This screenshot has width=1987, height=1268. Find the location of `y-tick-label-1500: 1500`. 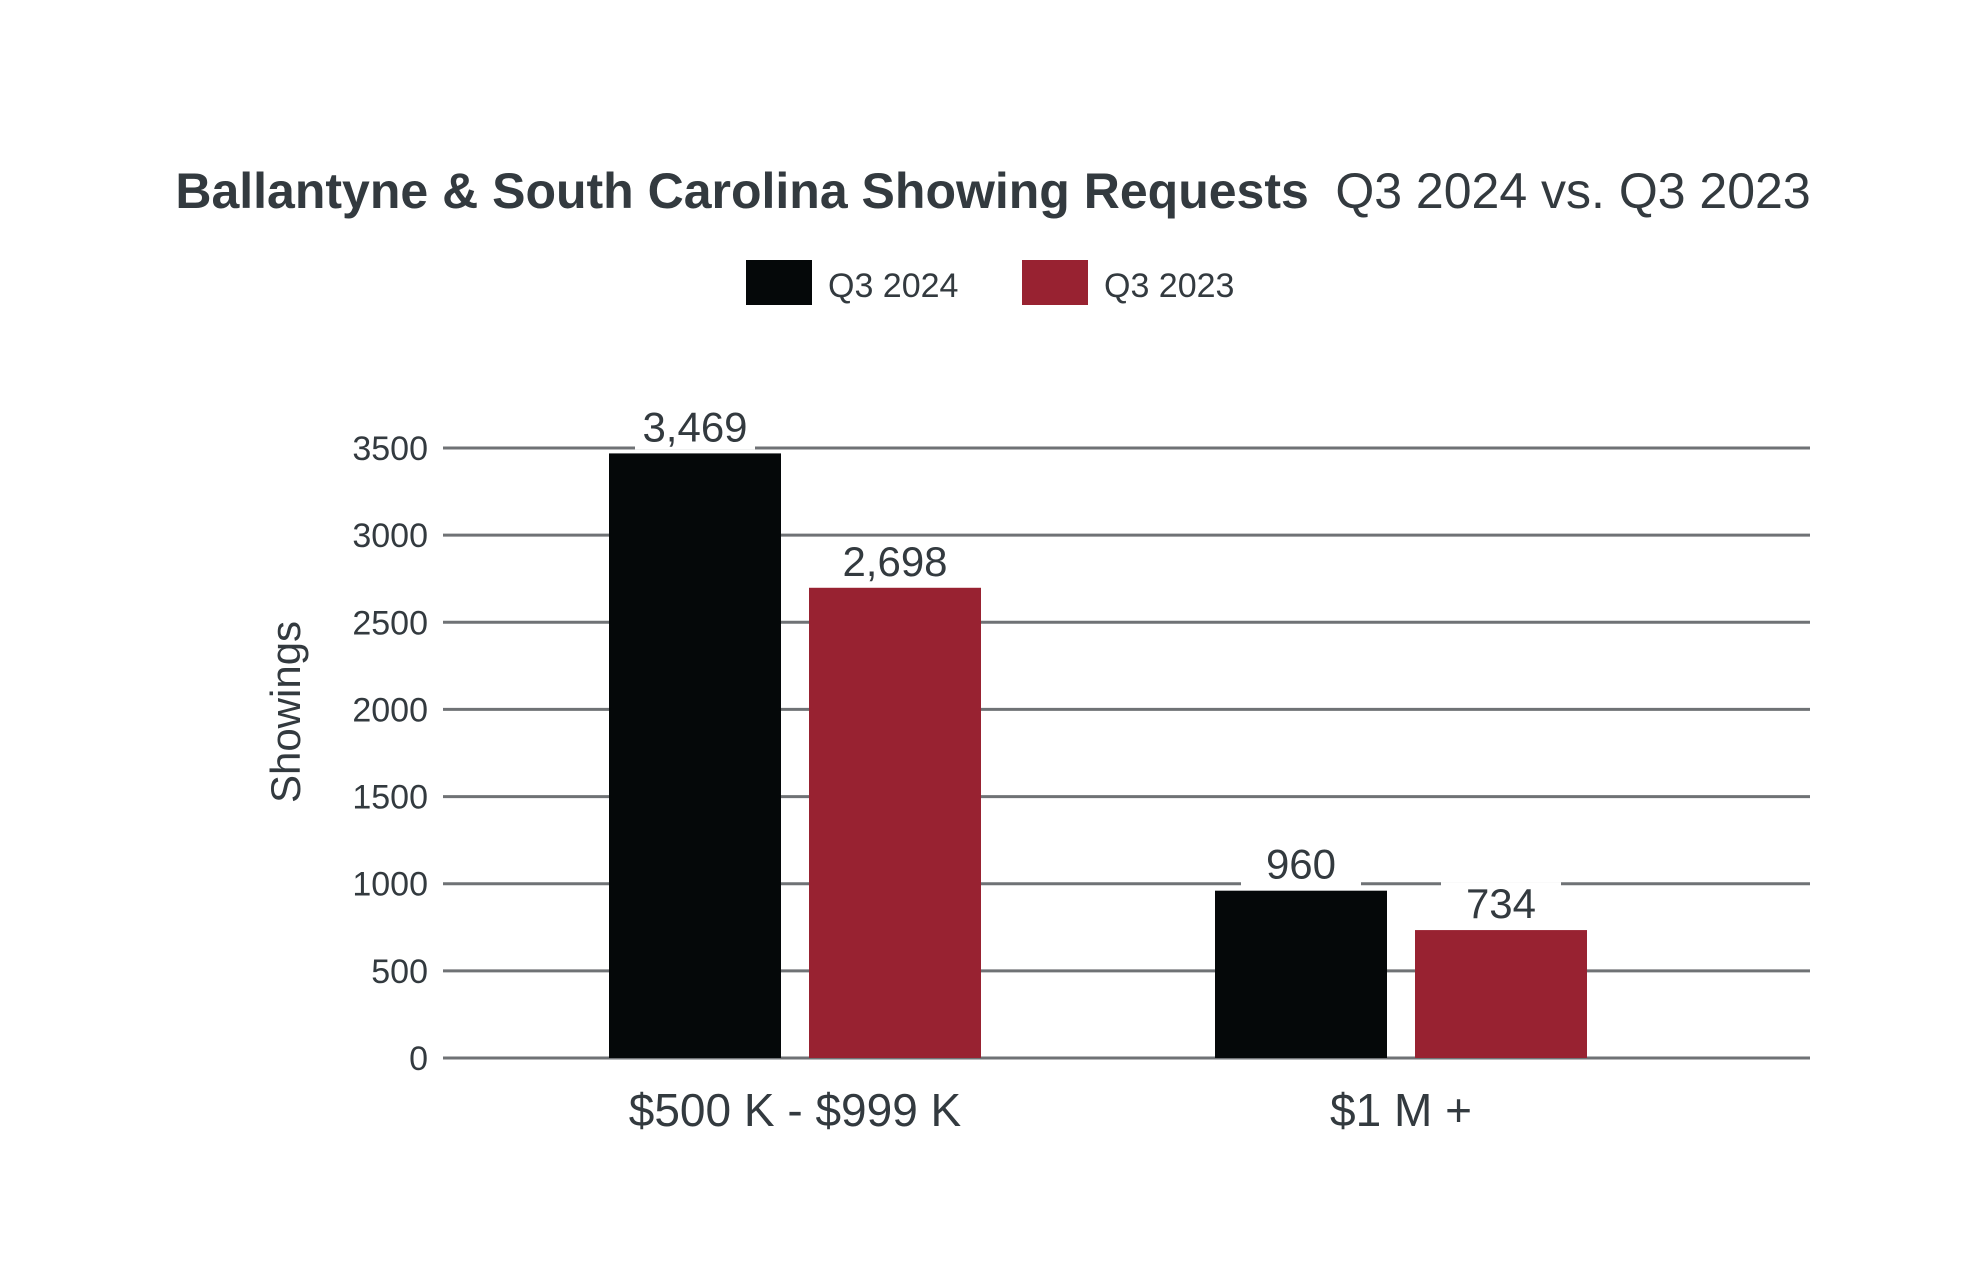

y-tick-label-1500: 1500 is located at coordinates (390, 798).